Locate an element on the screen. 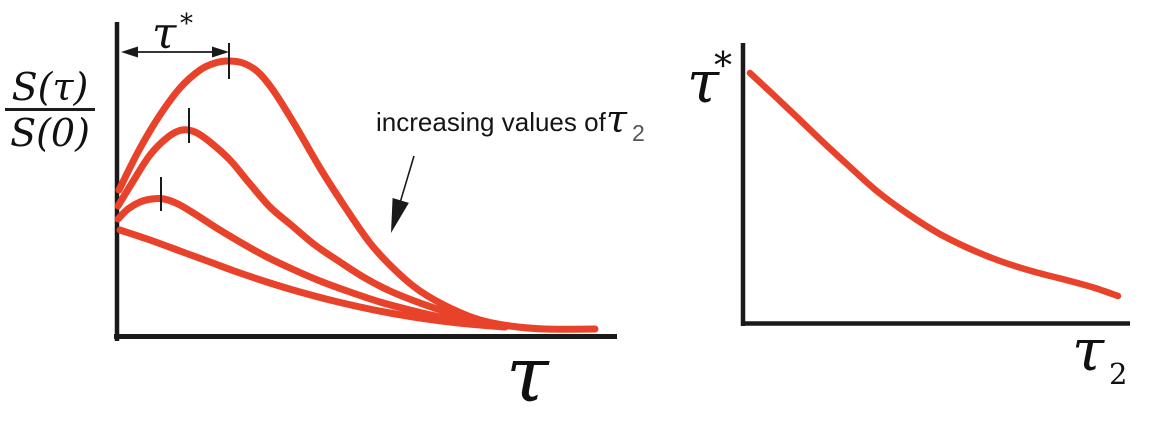 This screenshot has width=1166, height=432. annotation-tau-subscript: 2 is located at coordinates (638, 133).